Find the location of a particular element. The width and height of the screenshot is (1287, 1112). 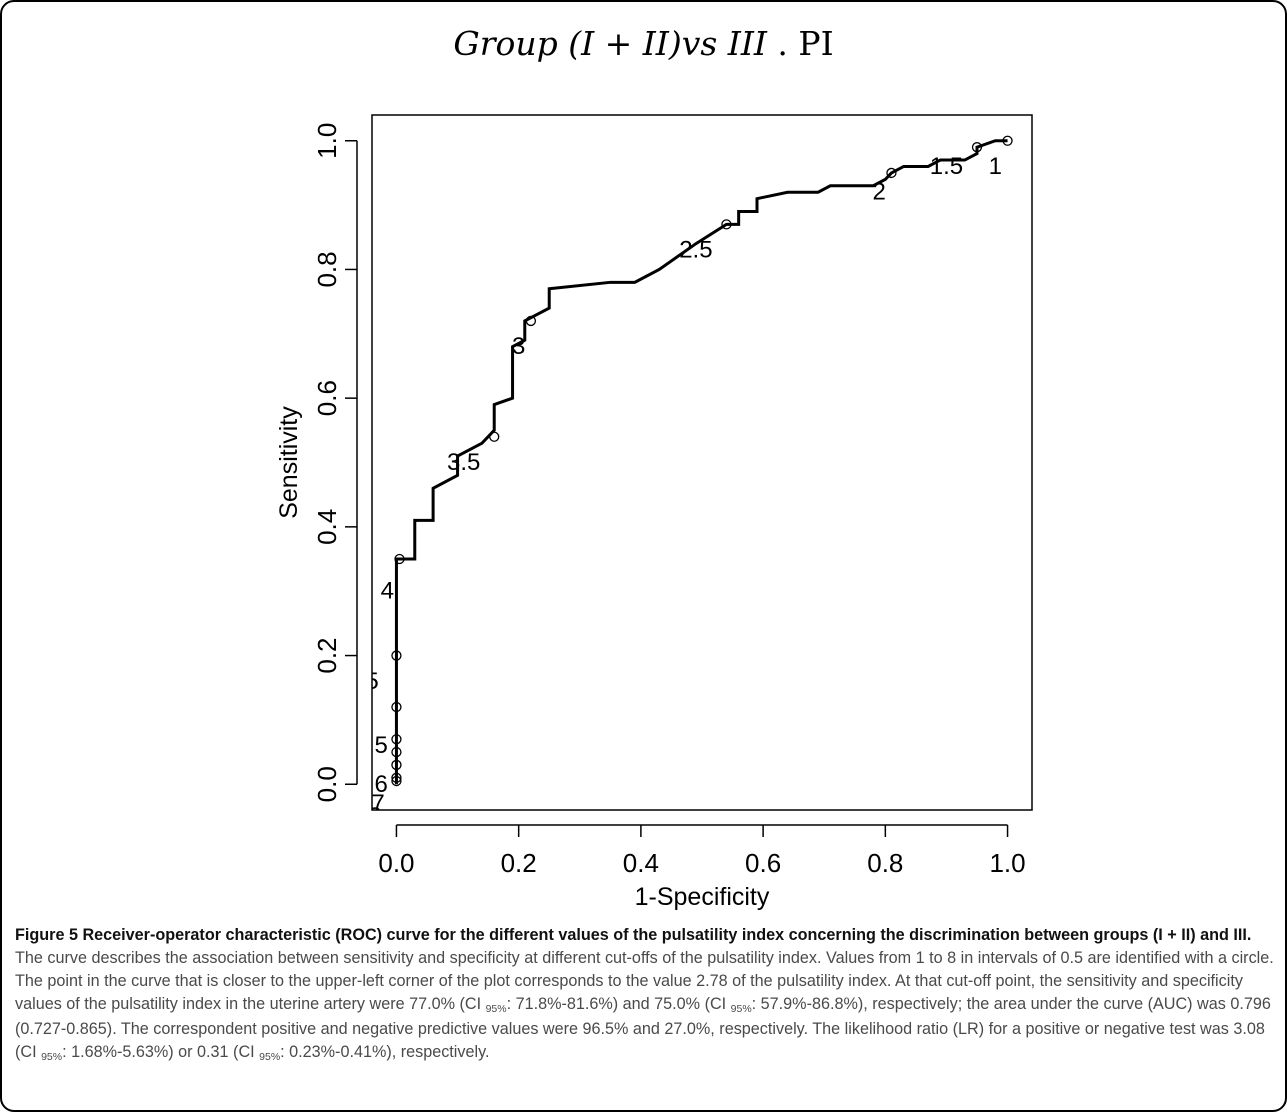

x-tick-label: 0.0 is located at coordinates (396, 863).